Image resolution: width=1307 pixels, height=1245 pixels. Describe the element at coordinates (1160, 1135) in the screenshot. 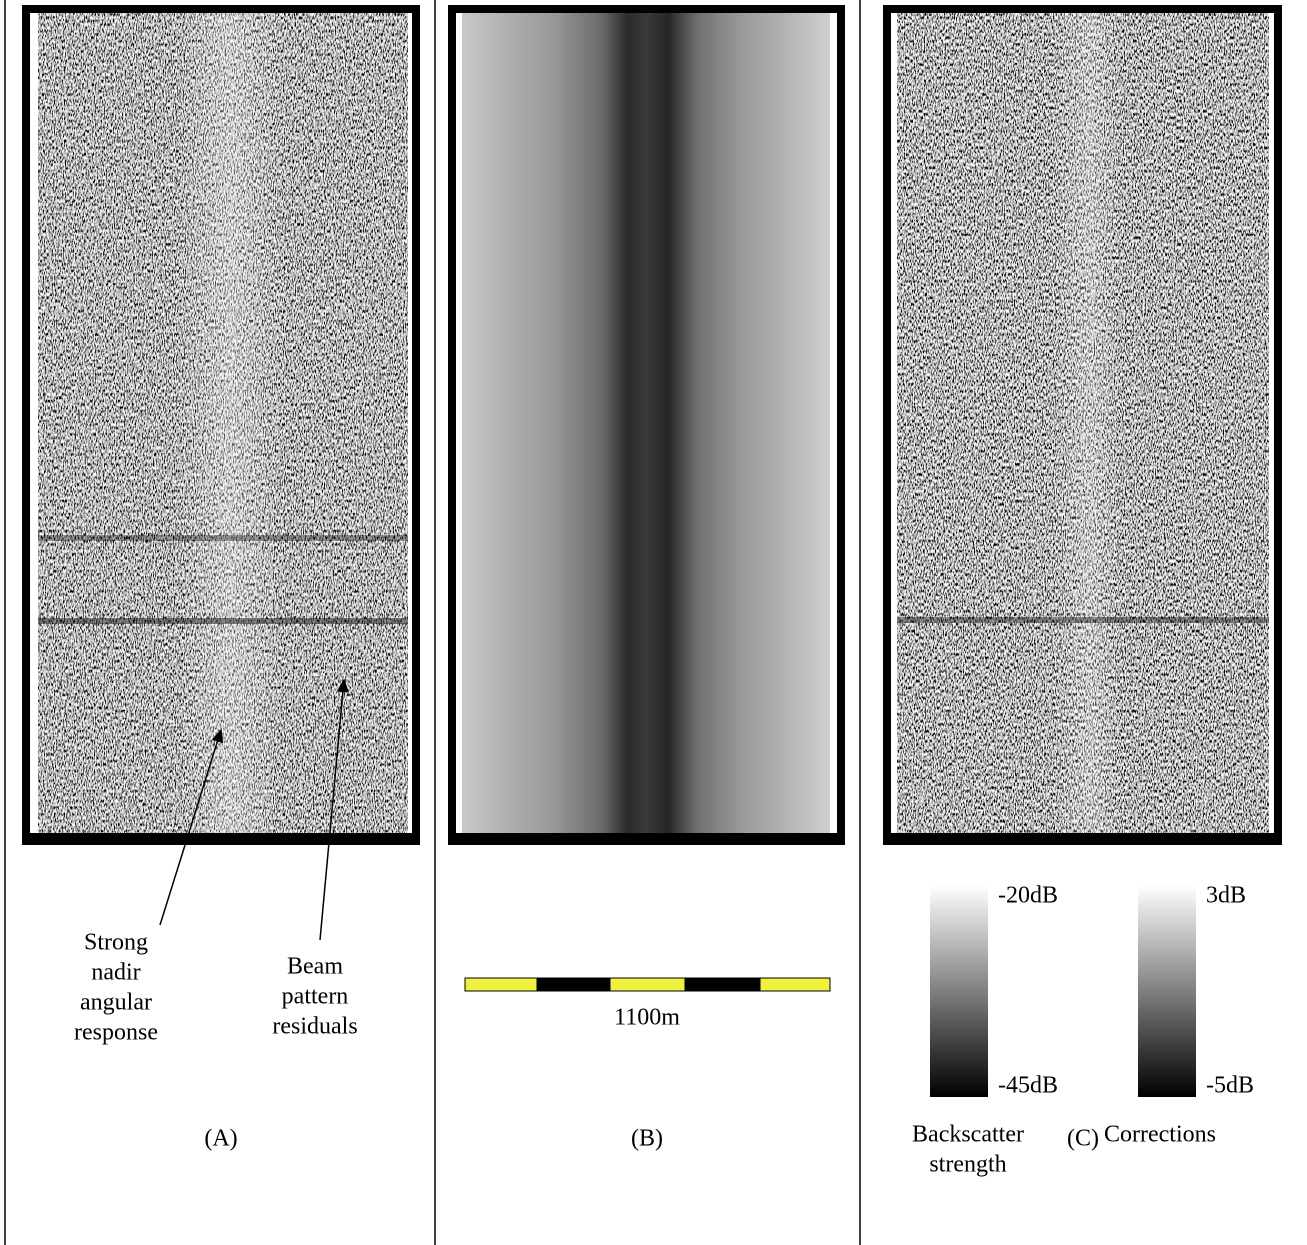

I see `annotation-line: Corrections` at that location.